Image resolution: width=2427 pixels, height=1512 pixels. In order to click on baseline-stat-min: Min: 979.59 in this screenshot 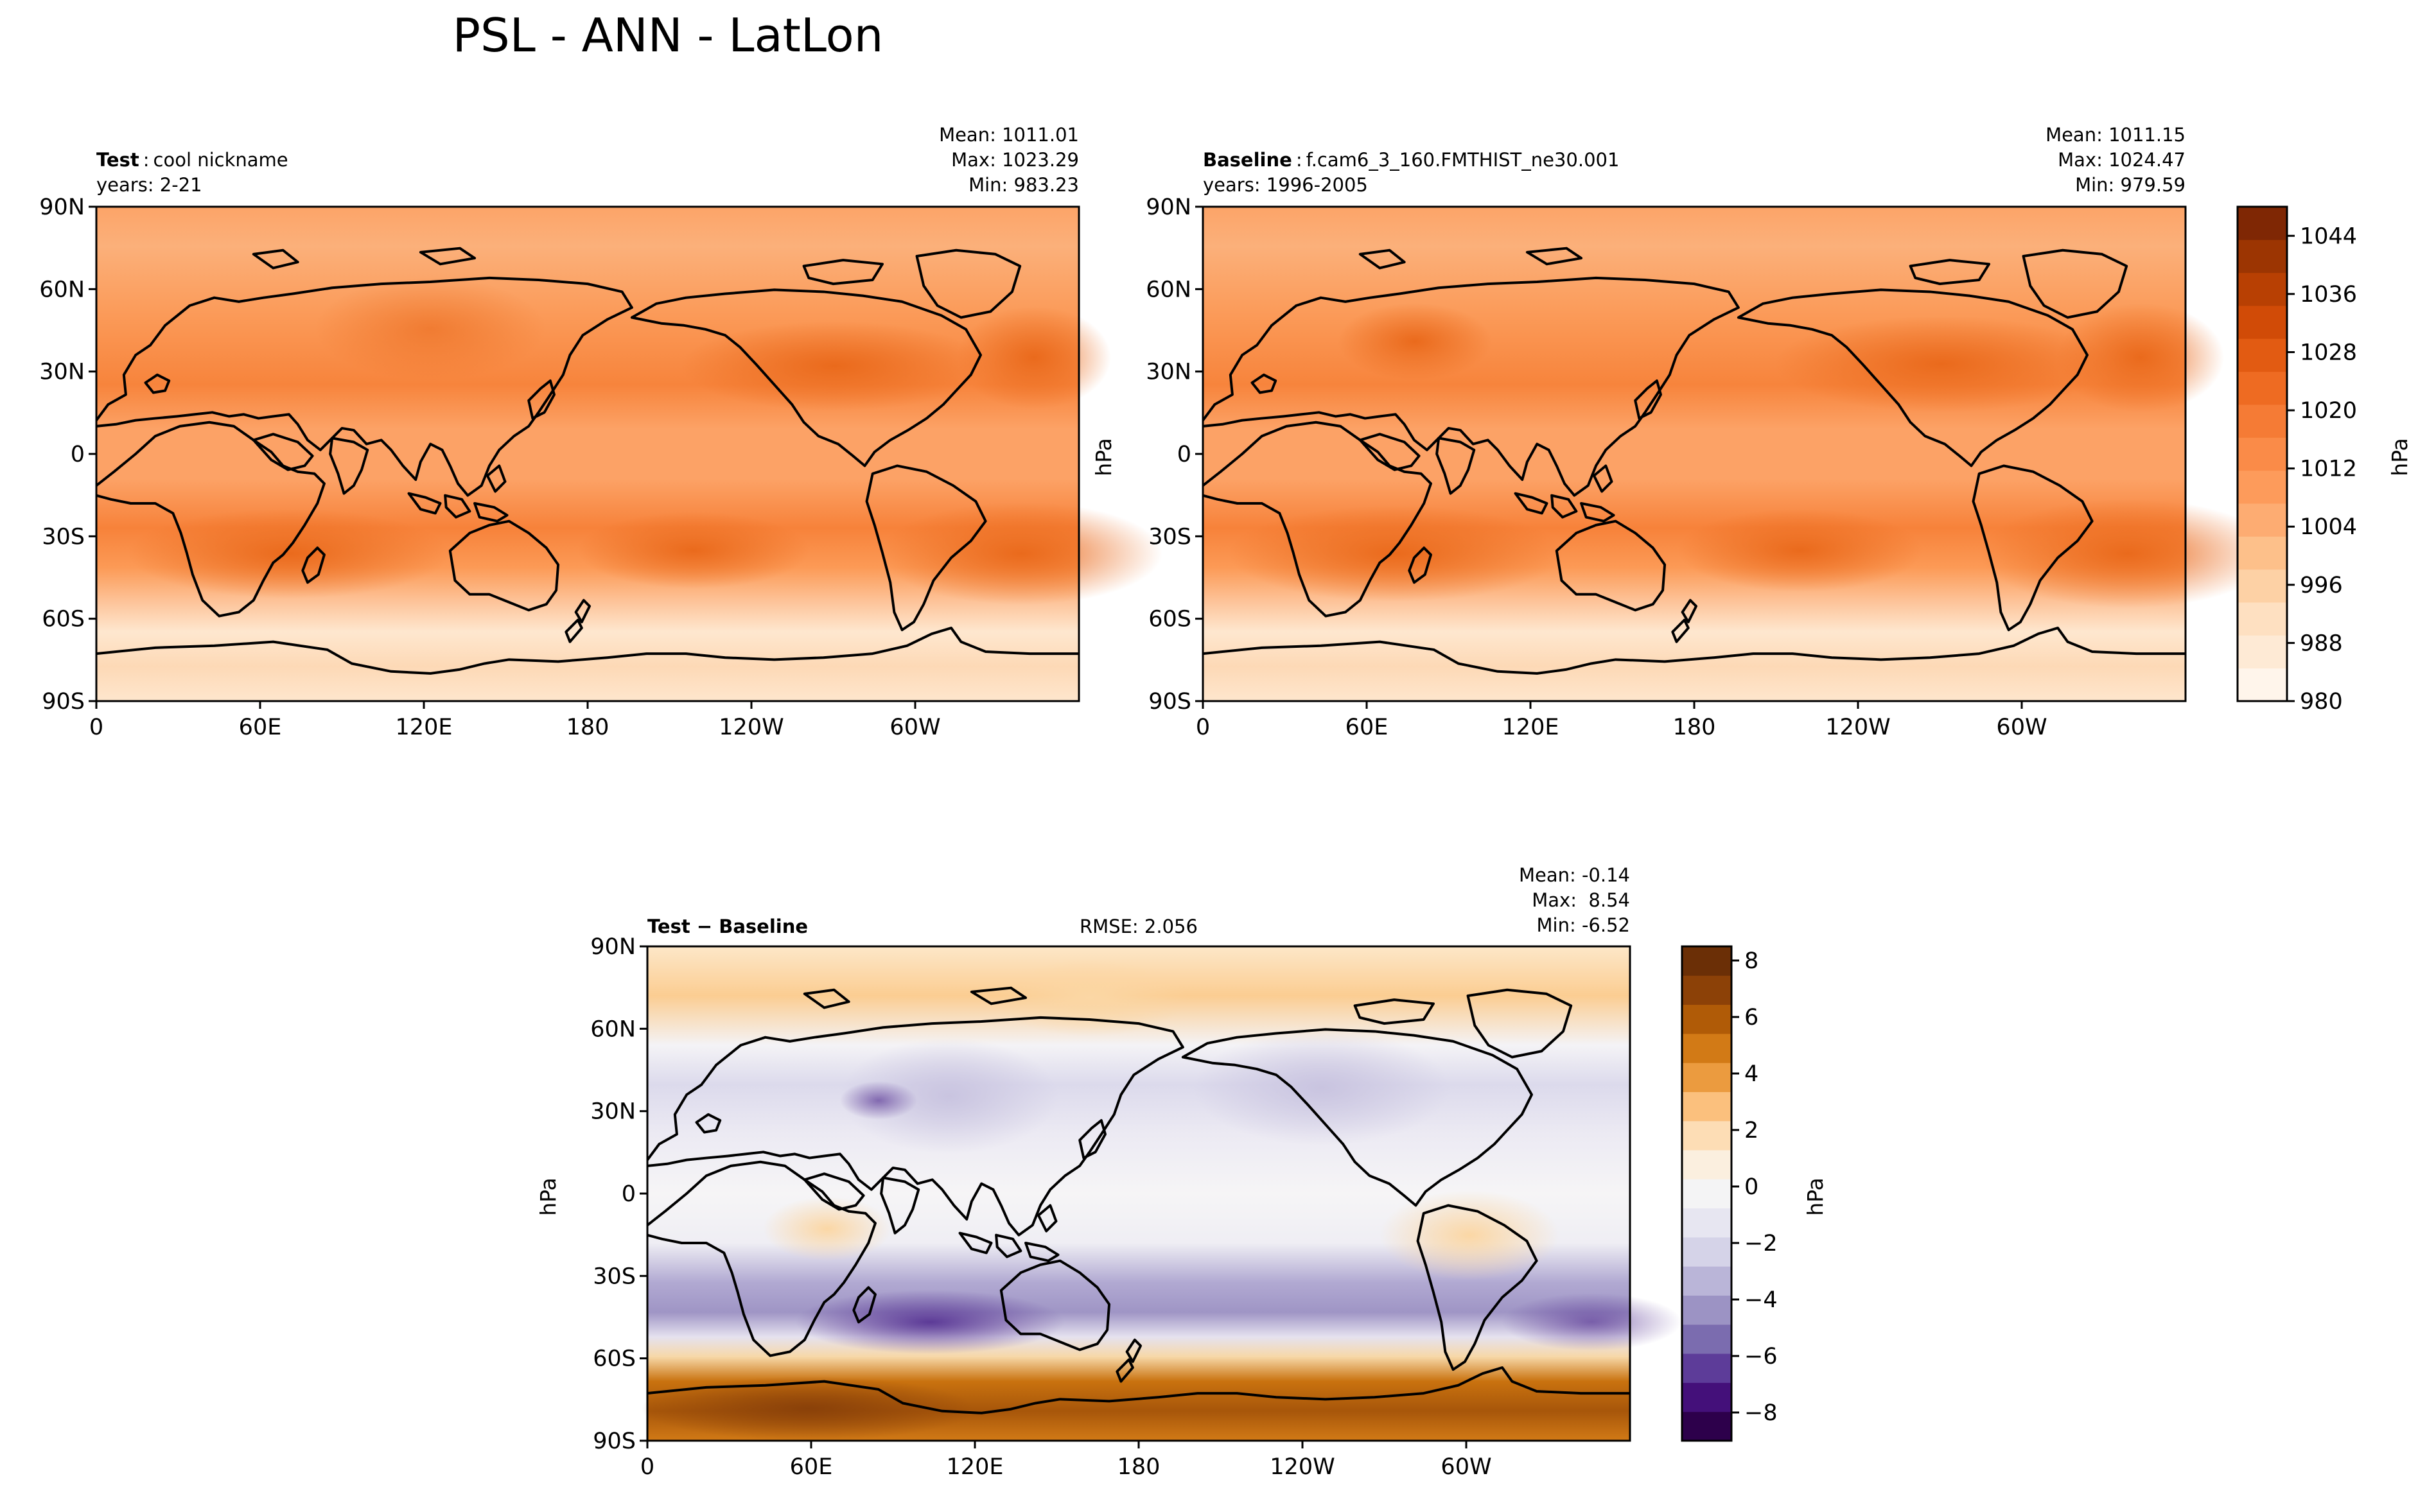, I will do `click(2130, 185)`.